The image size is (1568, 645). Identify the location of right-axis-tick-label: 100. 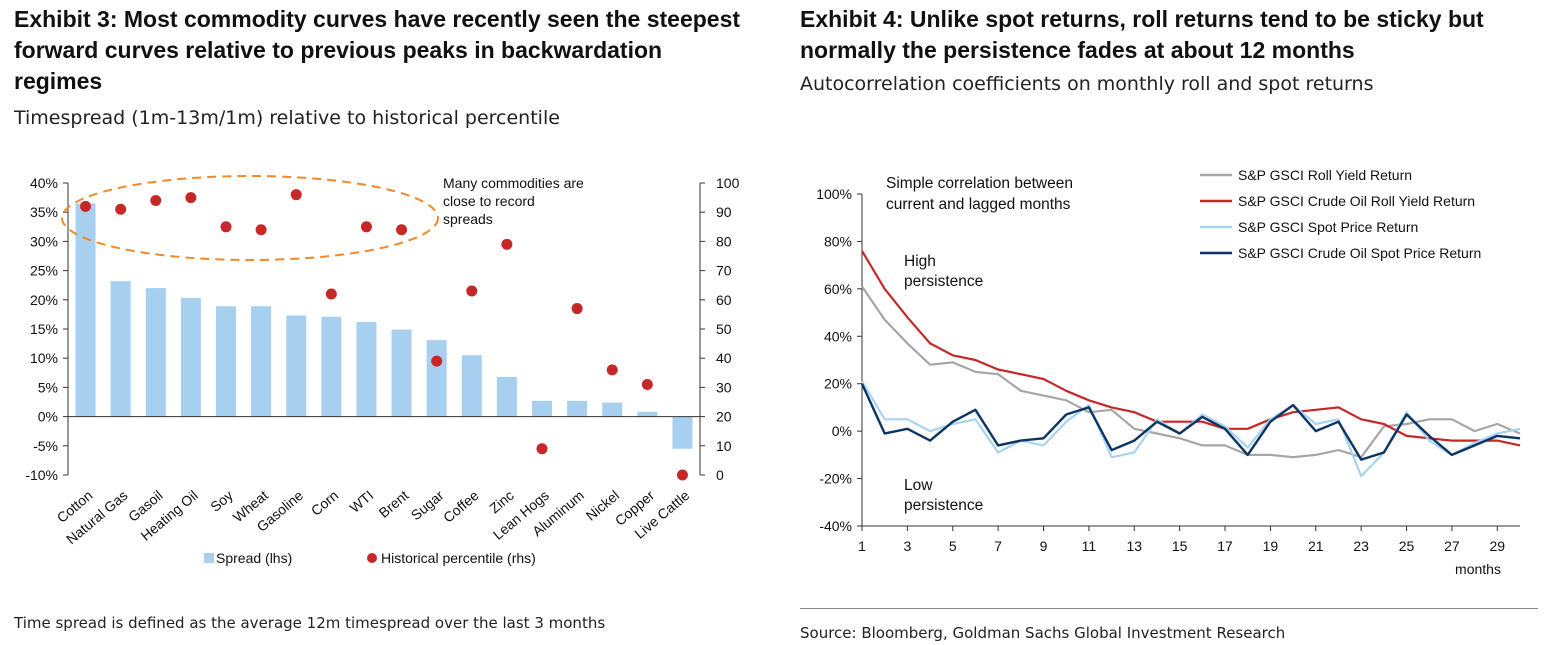
(728, 183).